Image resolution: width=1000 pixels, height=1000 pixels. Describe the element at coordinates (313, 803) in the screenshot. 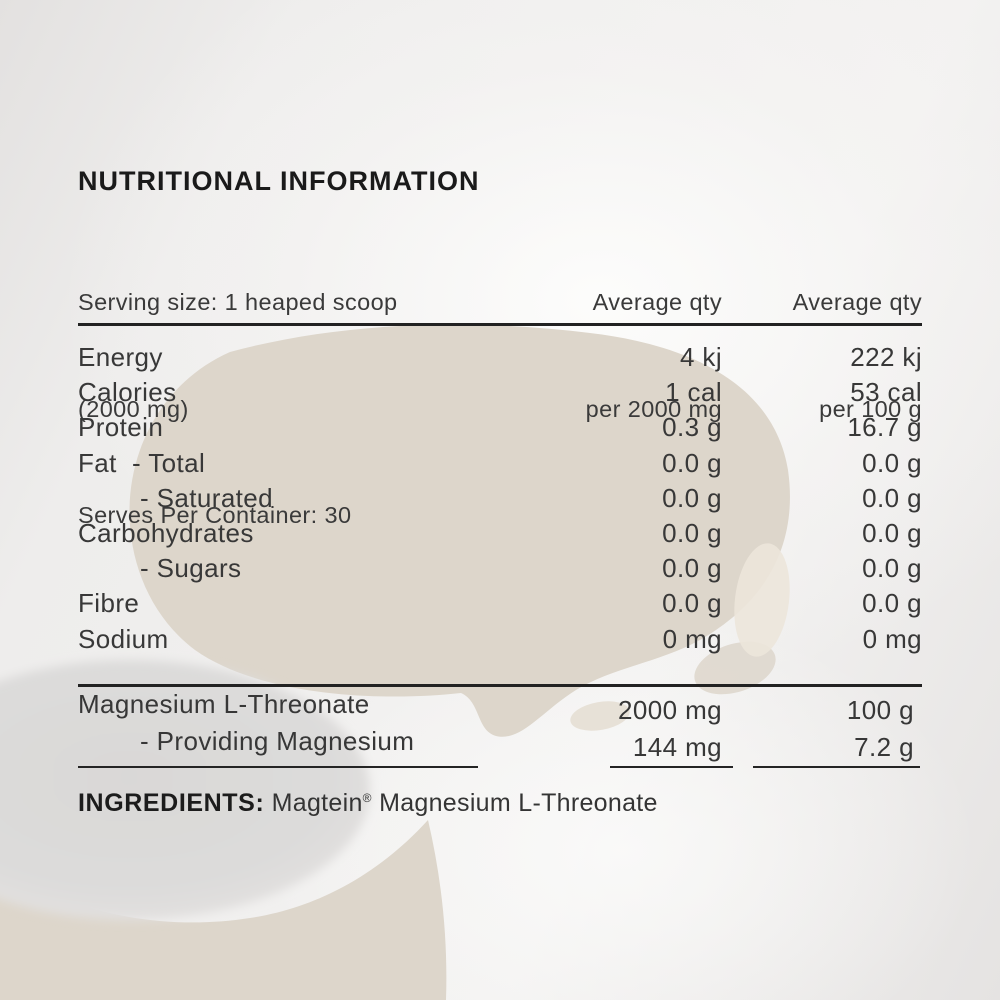

I see `ingredients-brand: Magtein` at that location.